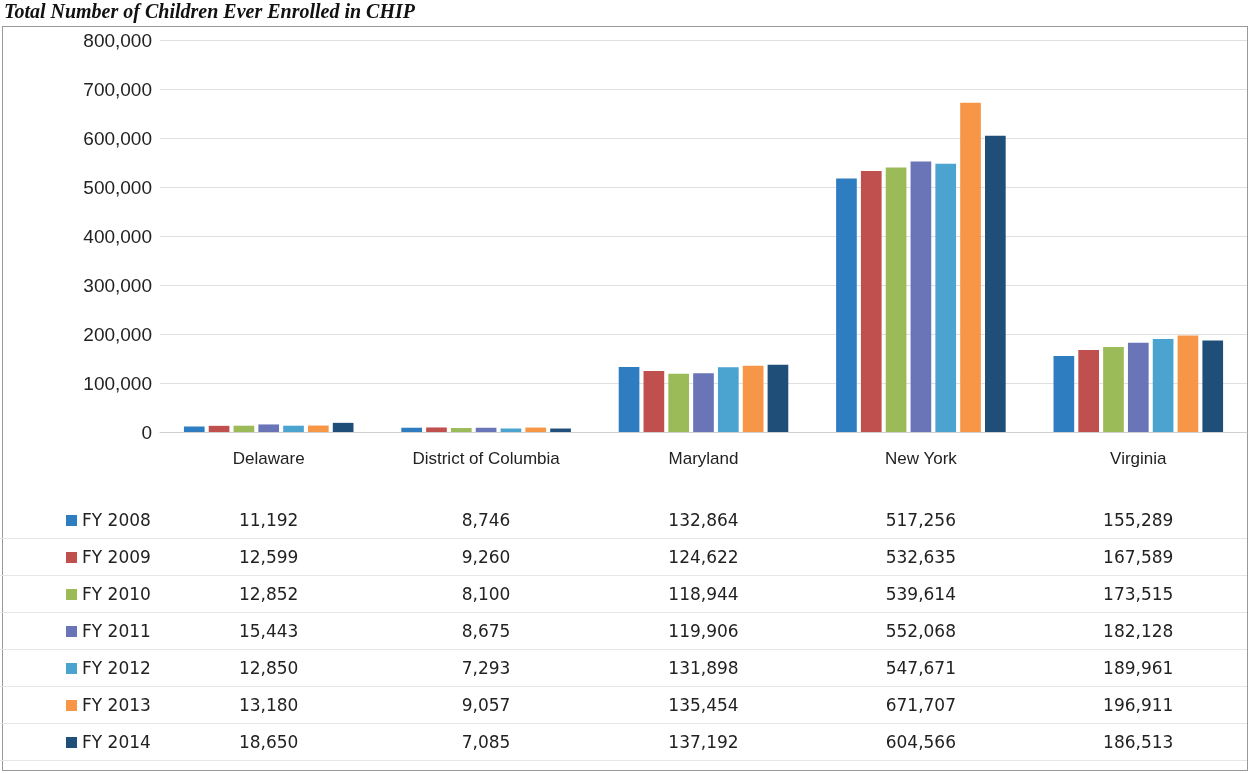 The image size is (1251, 773). I want to click on data-label: 167,589, so click(1138, 557).